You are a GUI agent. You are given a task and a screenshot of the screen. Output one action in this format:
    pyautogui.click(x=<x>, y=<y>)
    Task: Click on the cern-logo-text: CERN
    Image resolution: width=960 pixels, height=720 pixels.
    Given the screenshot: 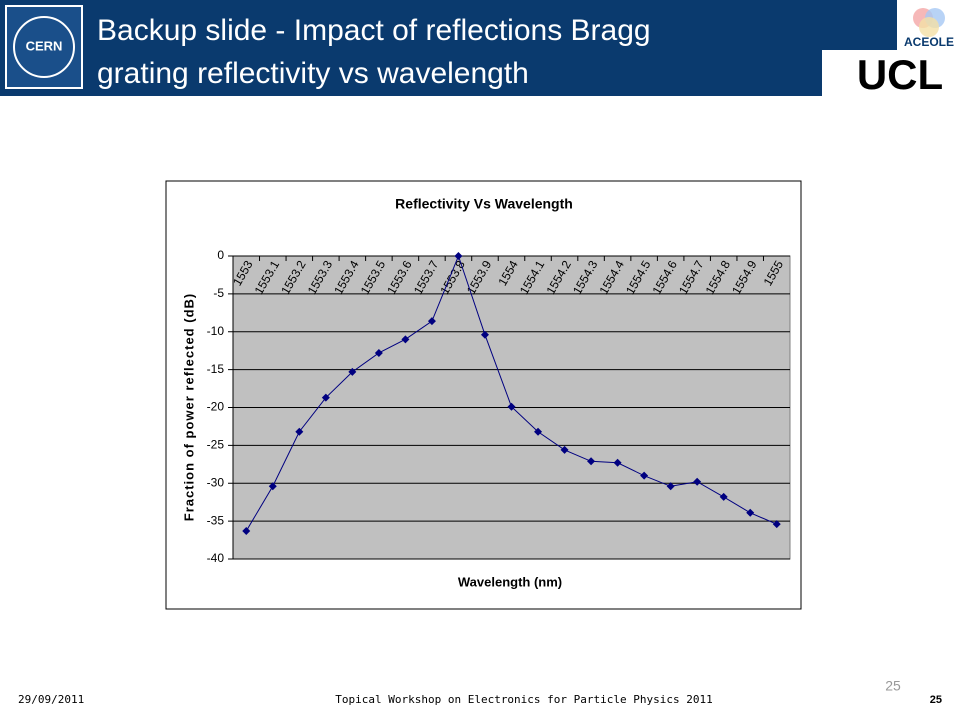 What is the action you would take?
    pyautogui.click(x=44, y=45)
    